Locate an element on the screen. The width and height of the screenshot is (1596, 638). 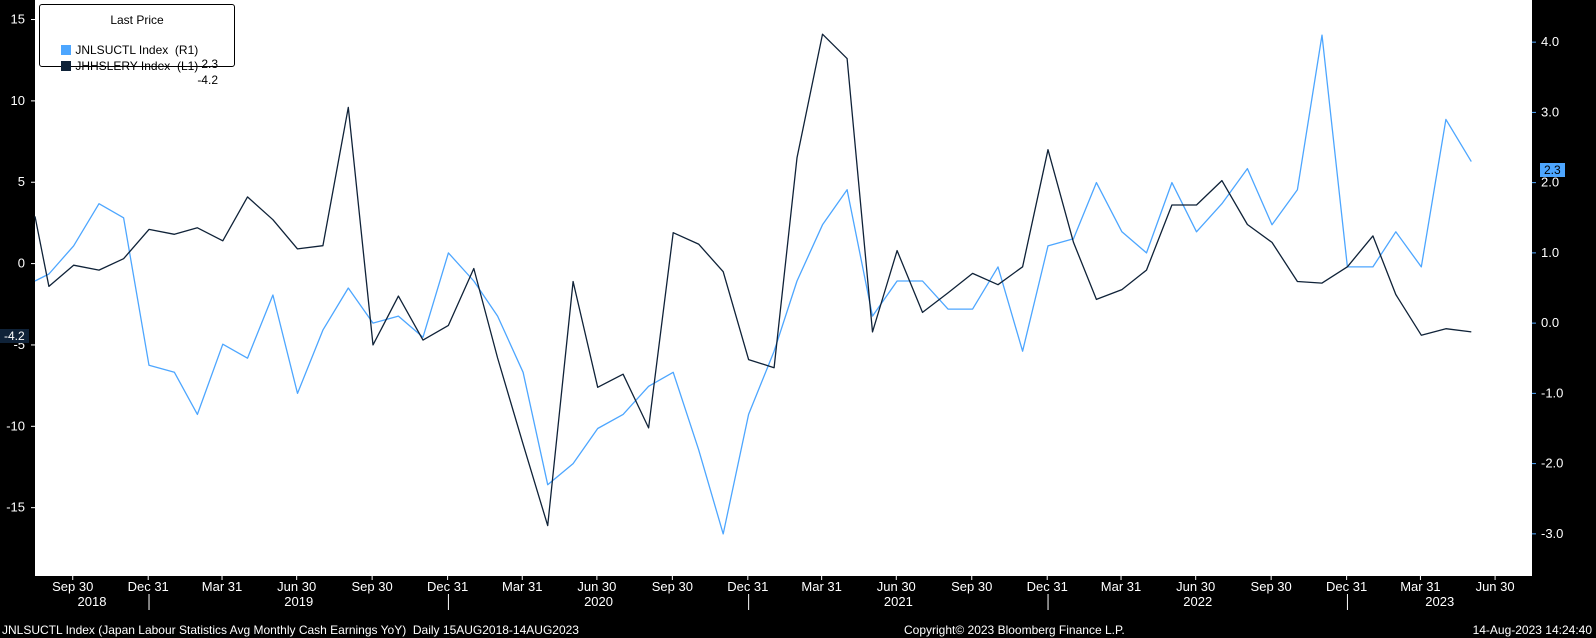
left-axis: 15 10 5 0 -5 -10 -15 is located at coordinates (20, 263).